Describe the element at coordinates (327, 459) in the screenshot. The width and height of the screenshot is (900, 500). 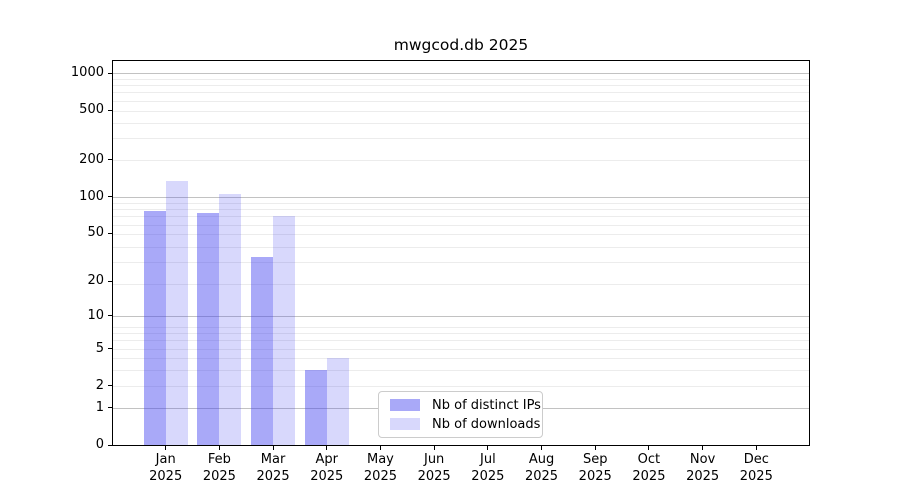
I see `month-label: Apr` at that location.